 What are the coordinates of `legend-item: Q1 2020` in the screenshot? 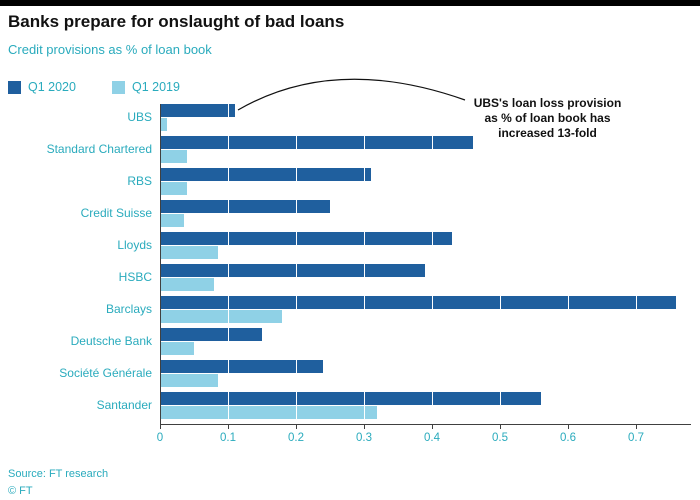 It's located at (42, 87).